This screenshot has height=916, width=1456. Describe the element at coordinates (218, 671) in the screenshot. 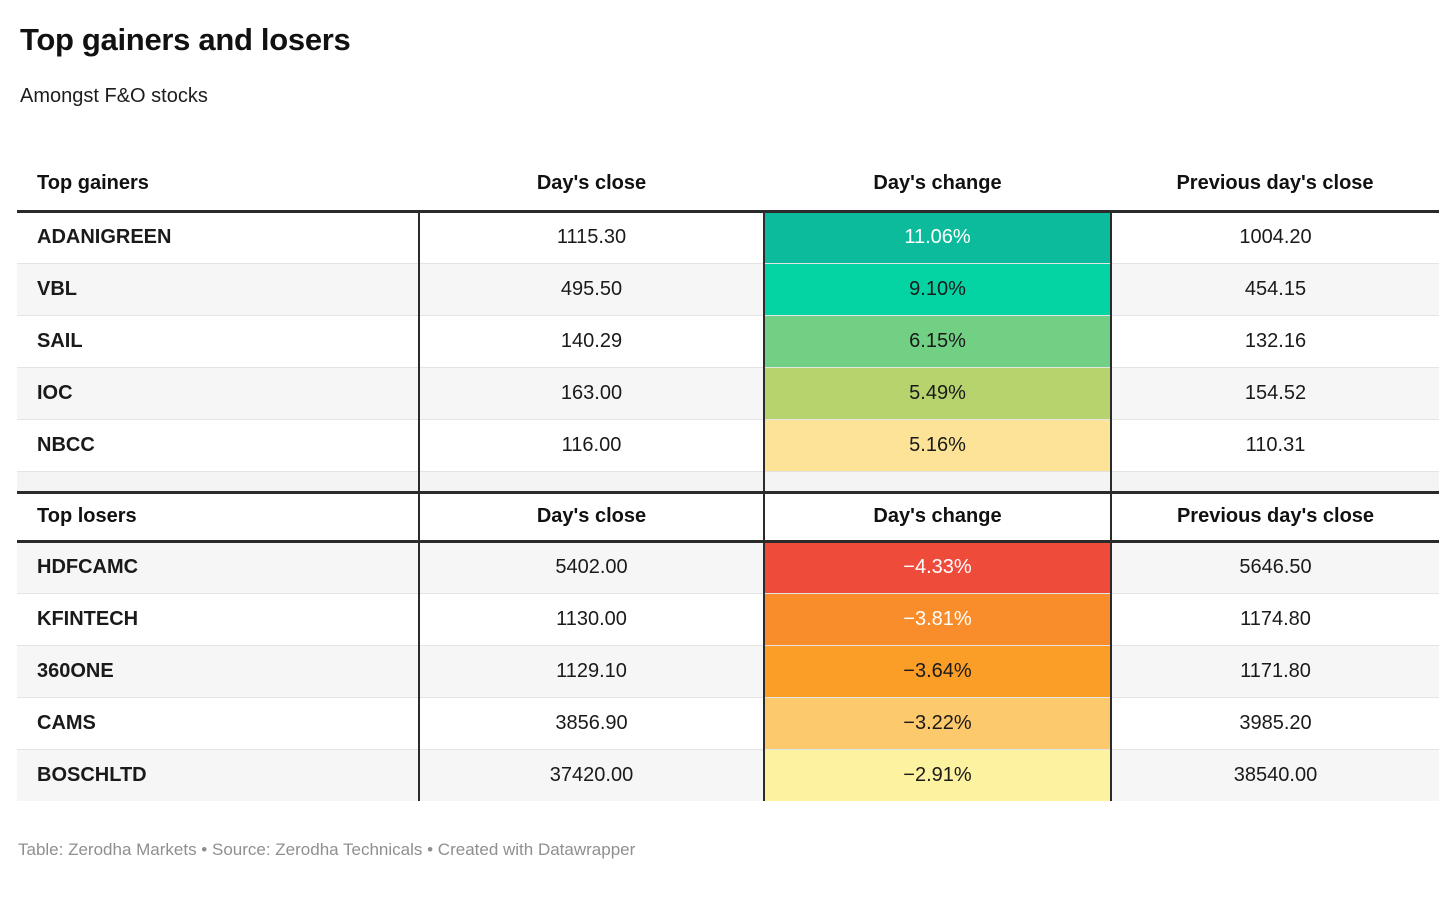

I see `stock-name-cell: 360ONE` at that location.